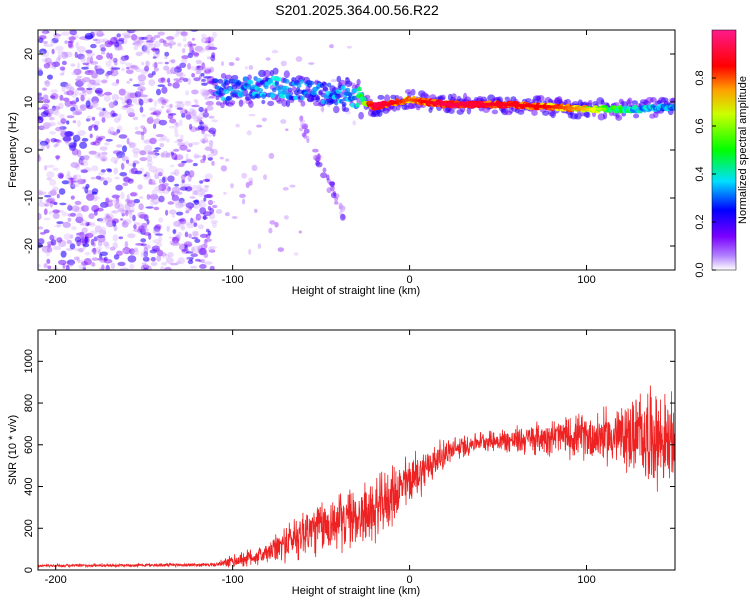  What do you see at coordinates (13, 150) in the screenshot?
I see `spectrogram-y-label: Frequency (Hz)` at bounding box center [13, 150].